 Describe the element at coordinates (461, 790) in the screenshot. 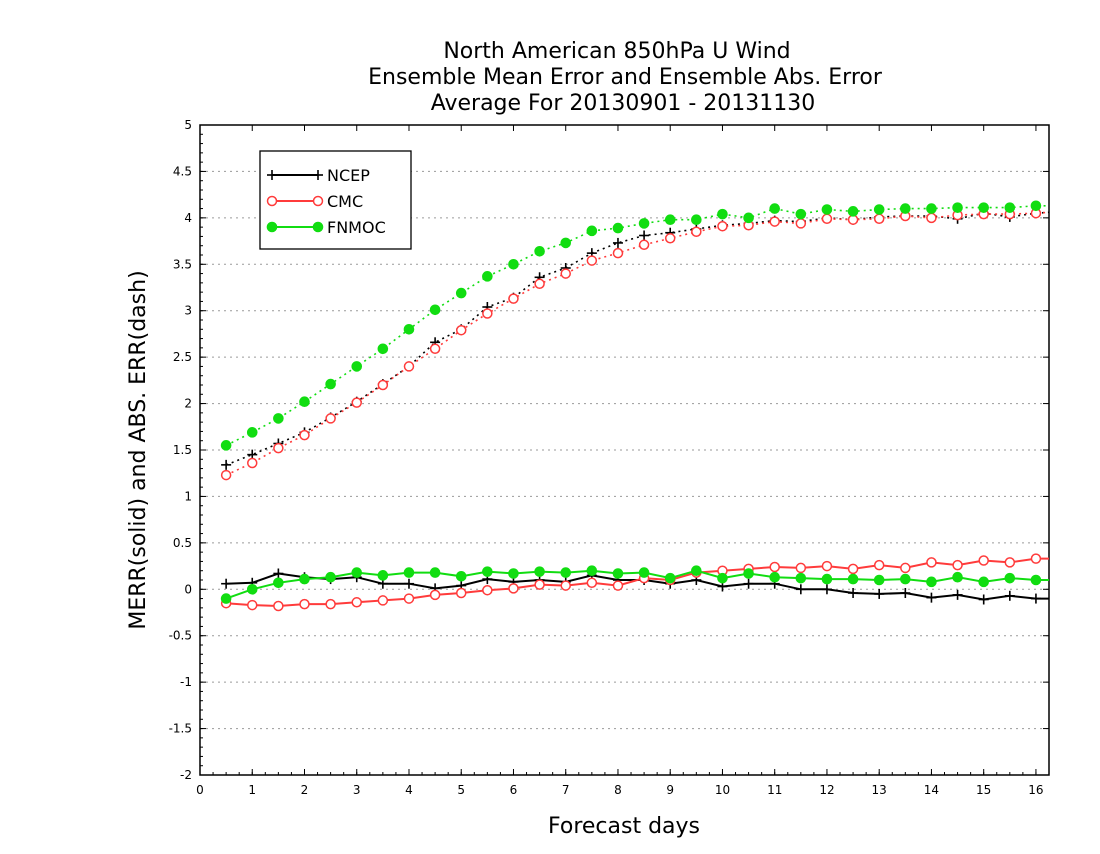

I see `x-tick-label: 5` at that location.